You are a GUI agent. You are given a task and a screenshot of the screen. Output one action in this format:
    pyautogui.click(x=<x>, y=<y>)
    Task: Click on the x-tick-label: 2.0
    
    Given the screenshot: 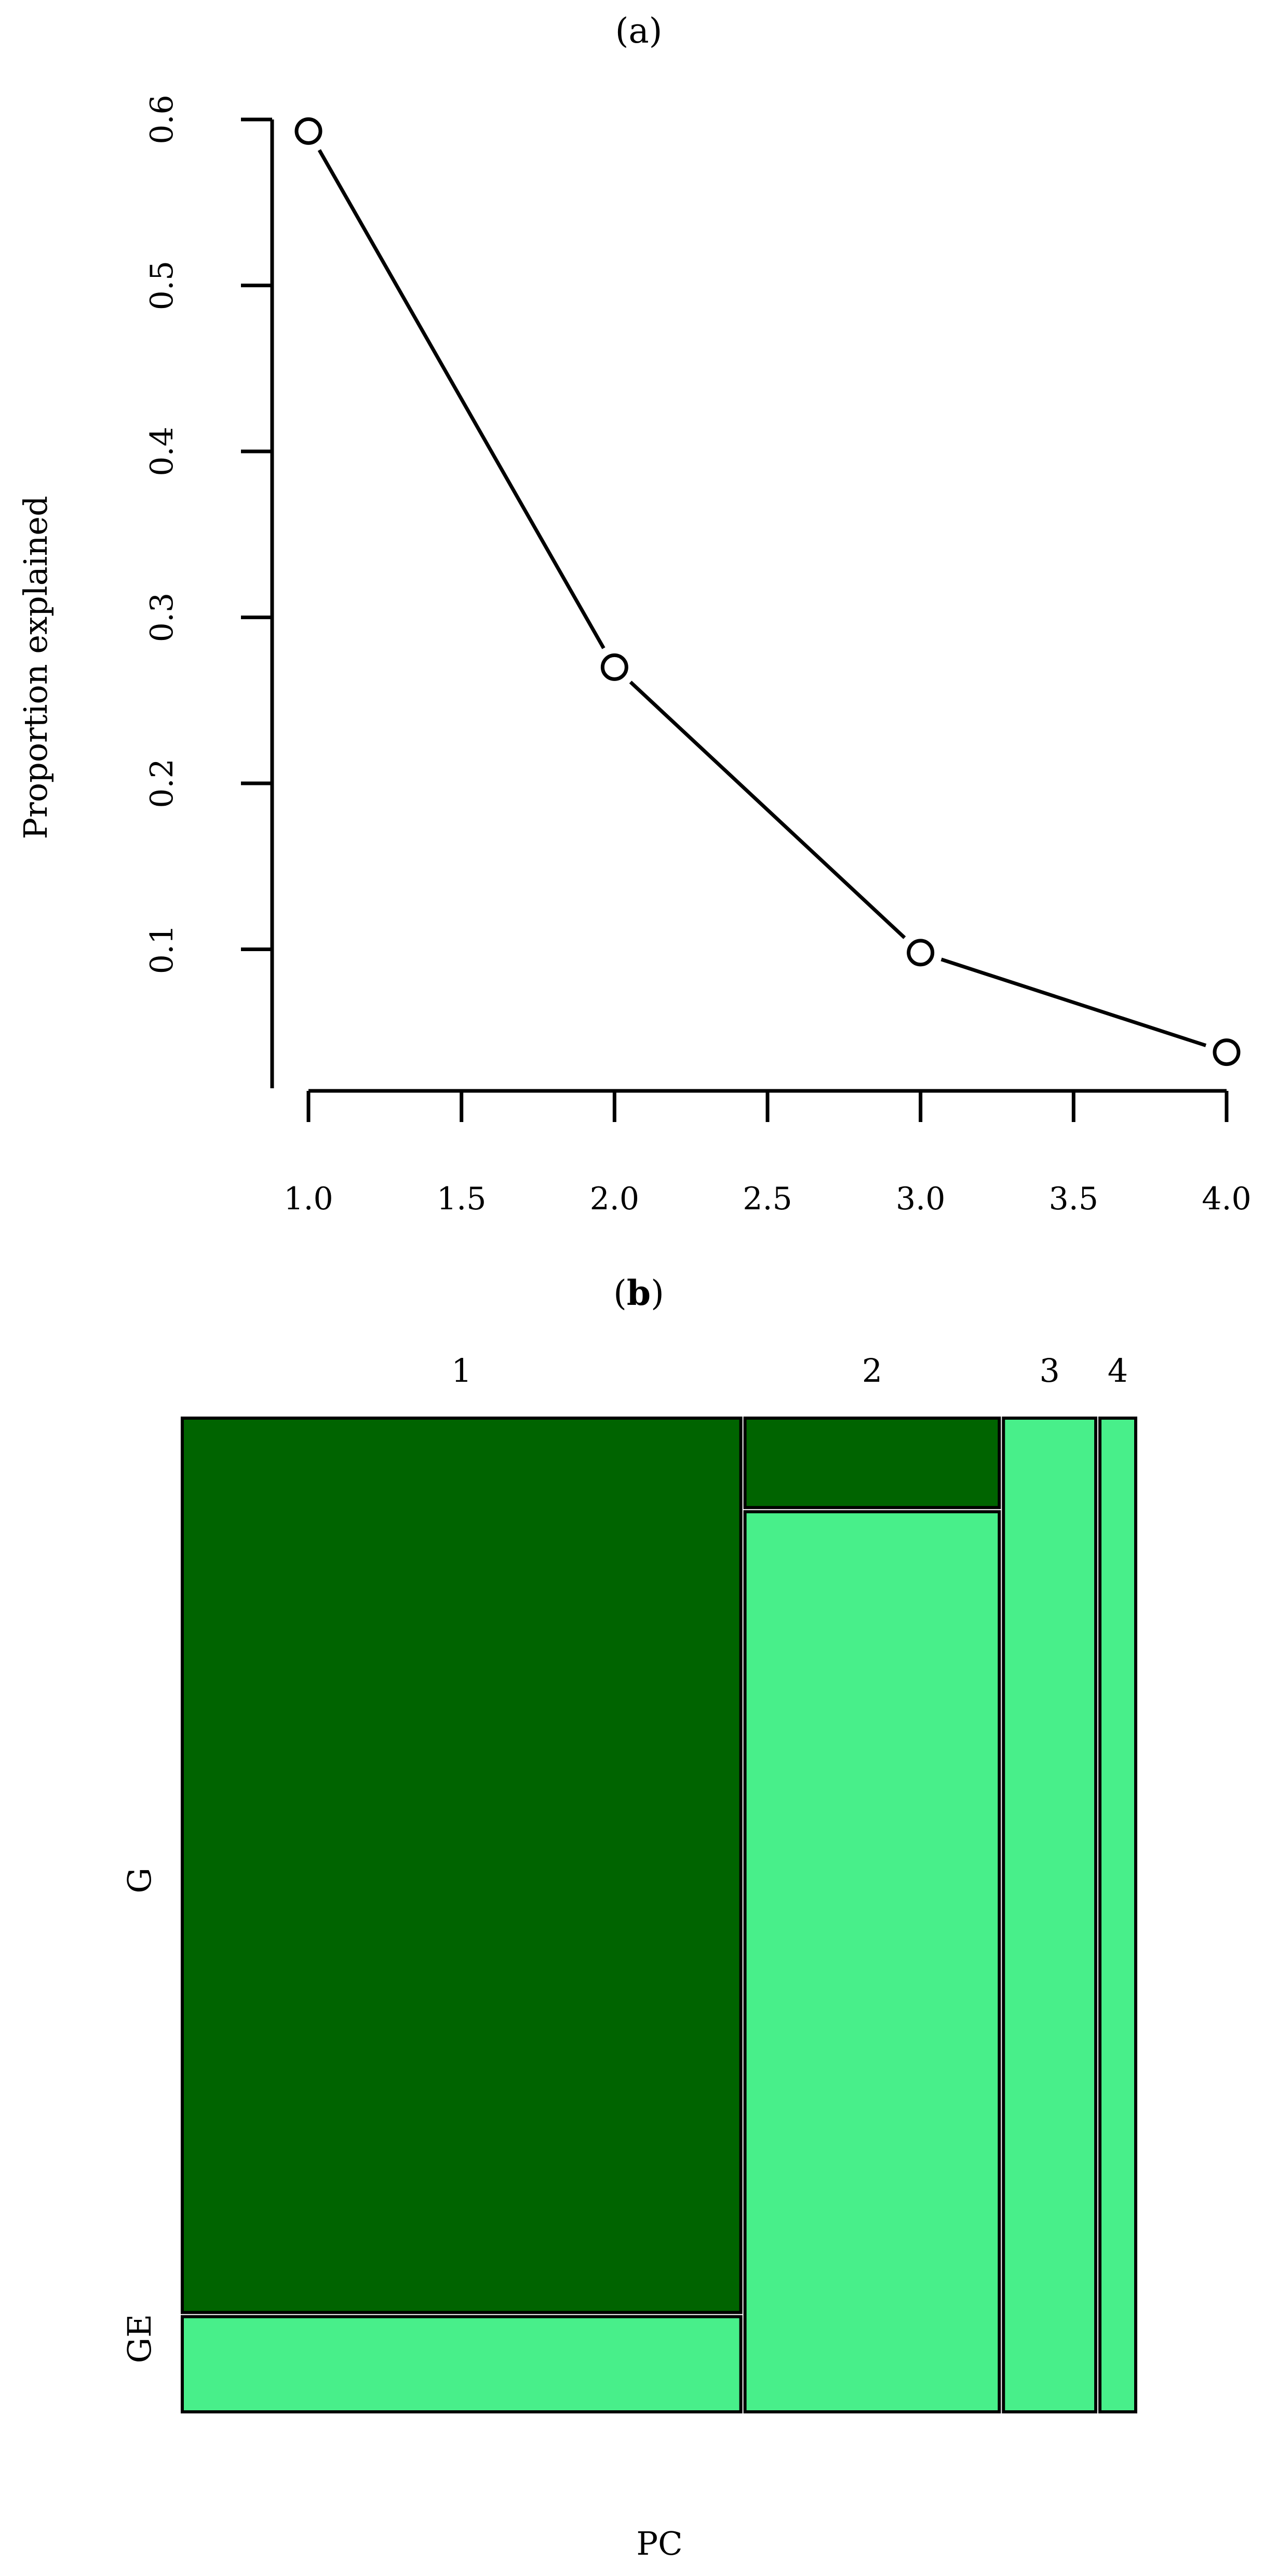 What is the action you would take?
    pyautogui.click(x=614, y=1199)
    